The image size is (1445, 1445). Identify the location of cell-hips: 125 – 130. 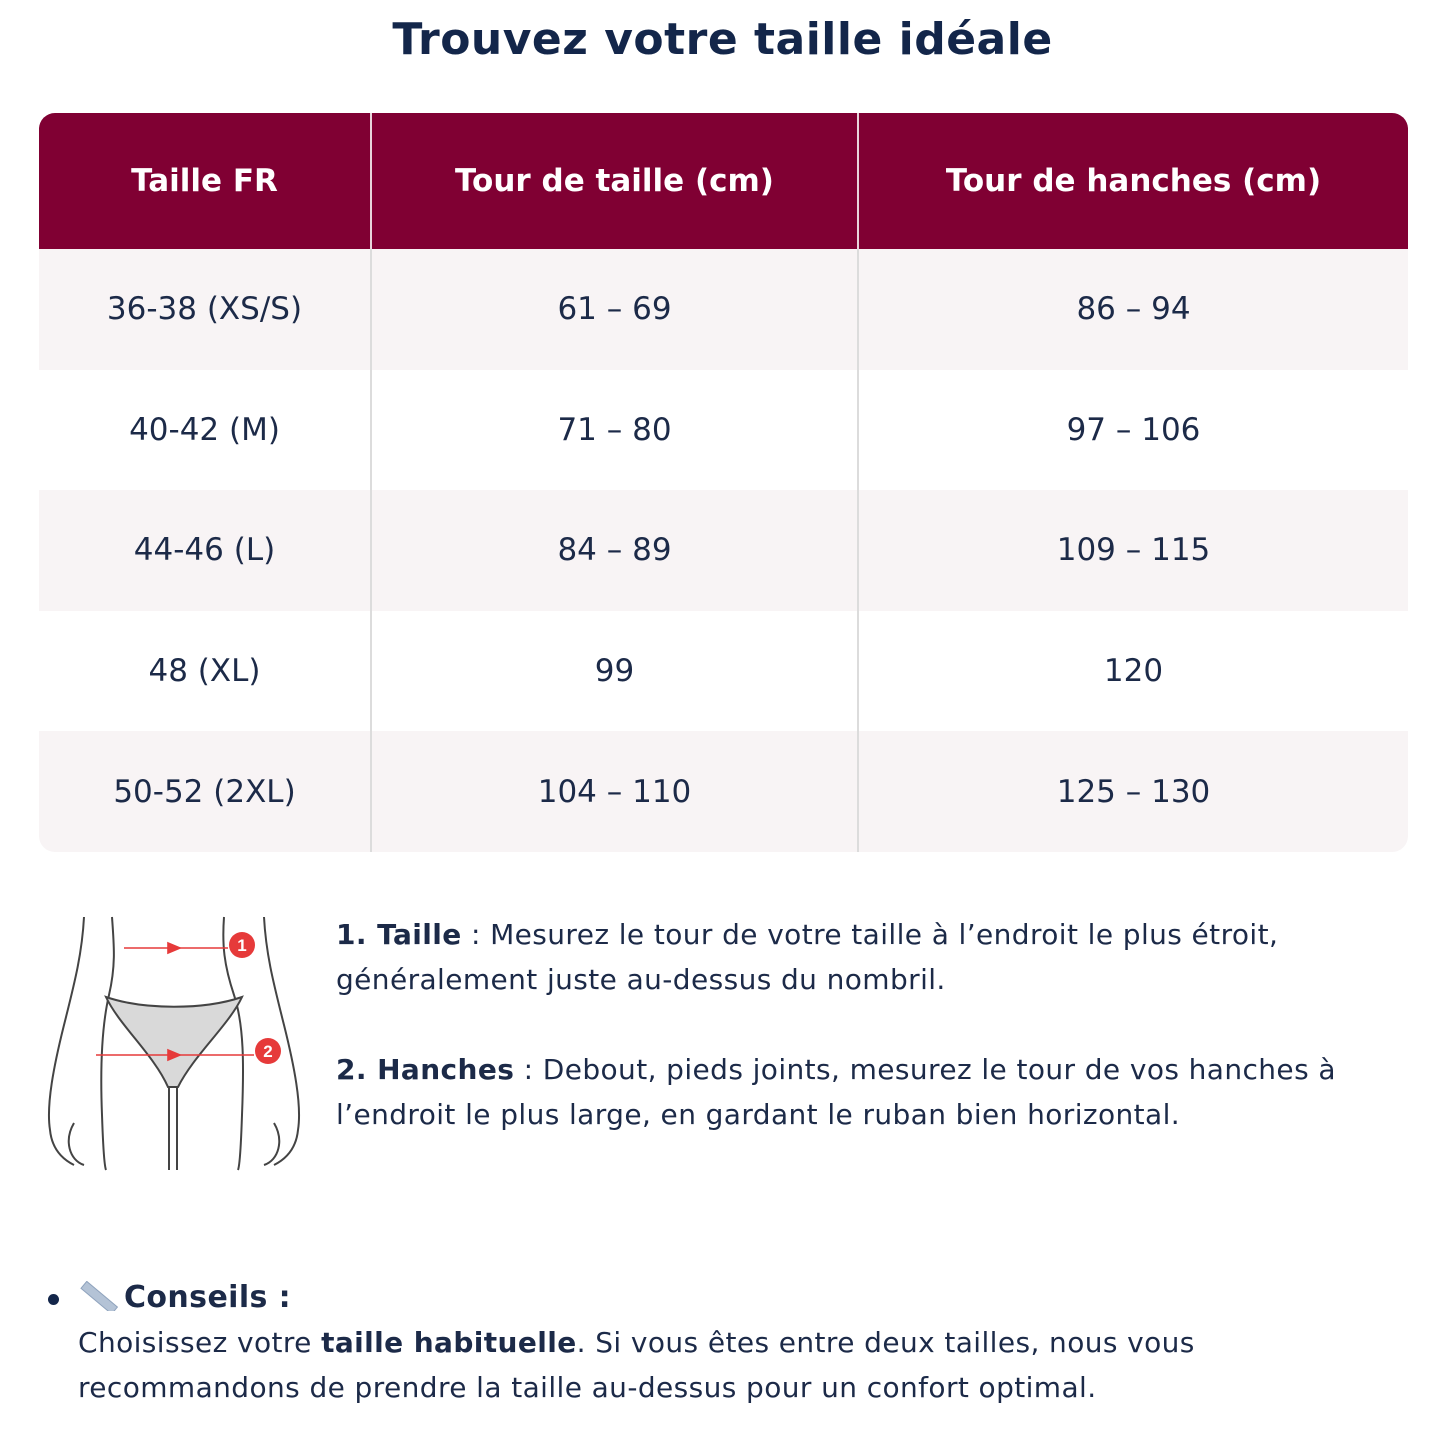
(1132, 791).